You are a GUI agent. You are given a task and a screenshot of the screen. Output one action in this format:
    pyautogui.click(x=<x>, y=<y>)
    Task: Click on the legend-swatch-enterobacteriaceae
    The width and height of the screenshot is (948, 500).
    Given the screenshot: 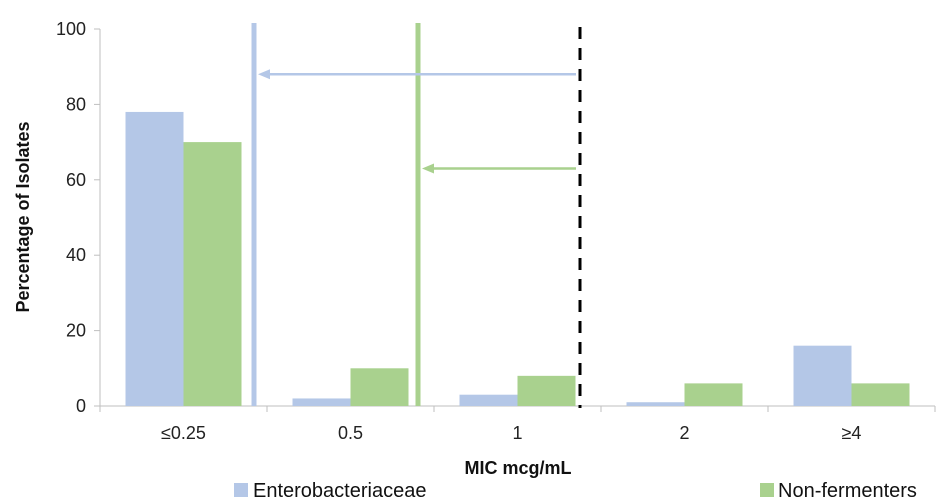 What is the action you would take?
    pyautogui.click(x=241, y=490)
    